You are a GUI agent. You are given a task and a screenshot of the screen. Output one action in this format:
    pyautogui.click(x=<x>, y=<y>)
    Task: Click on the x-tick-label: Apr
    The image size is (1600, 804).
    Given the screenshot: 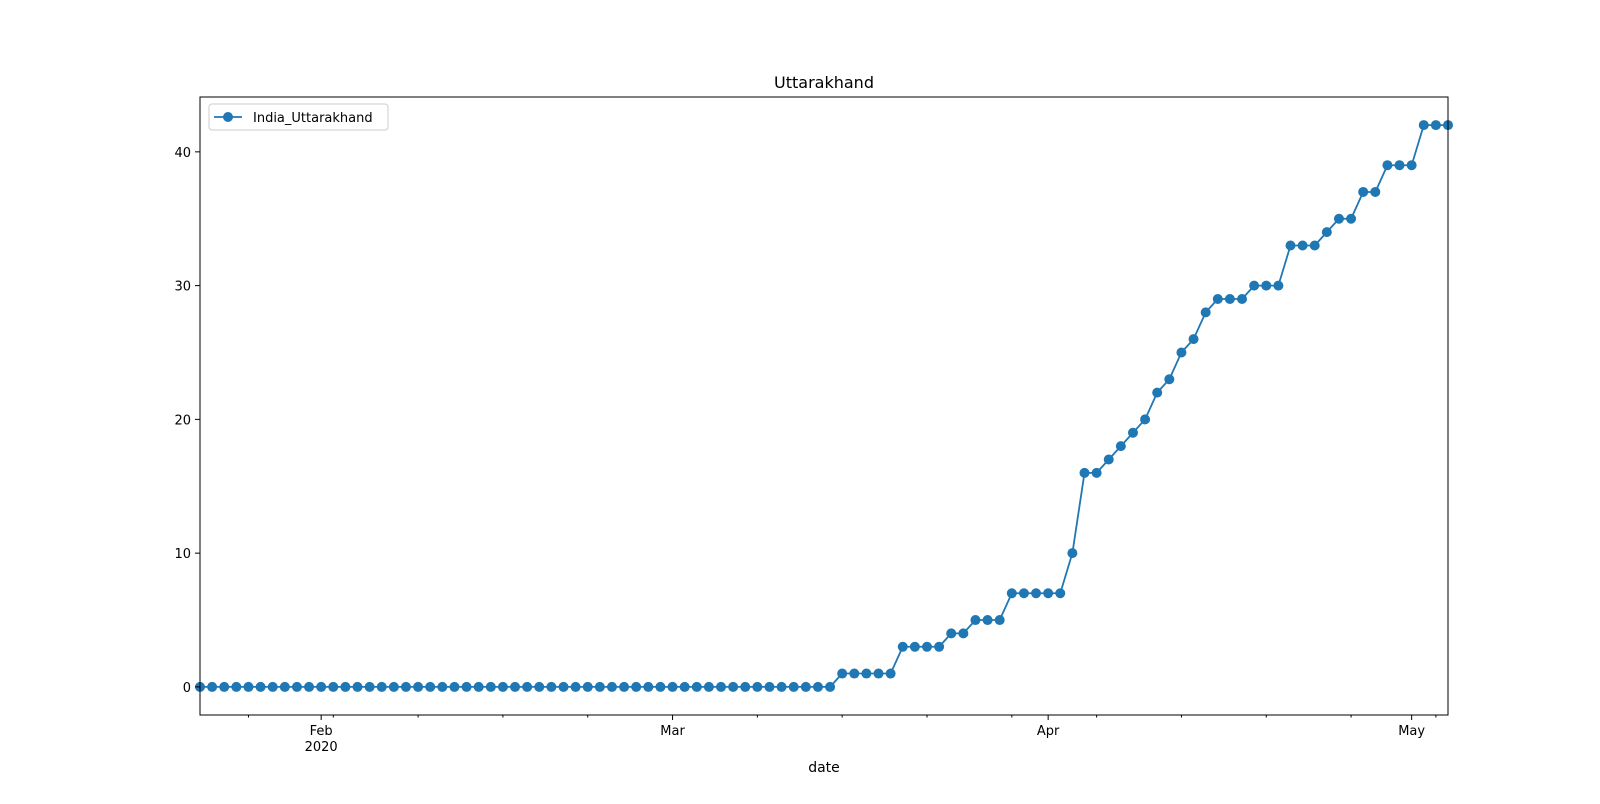 What is the action you would take?
    pyautogui.click(x=1048, y=731)
    